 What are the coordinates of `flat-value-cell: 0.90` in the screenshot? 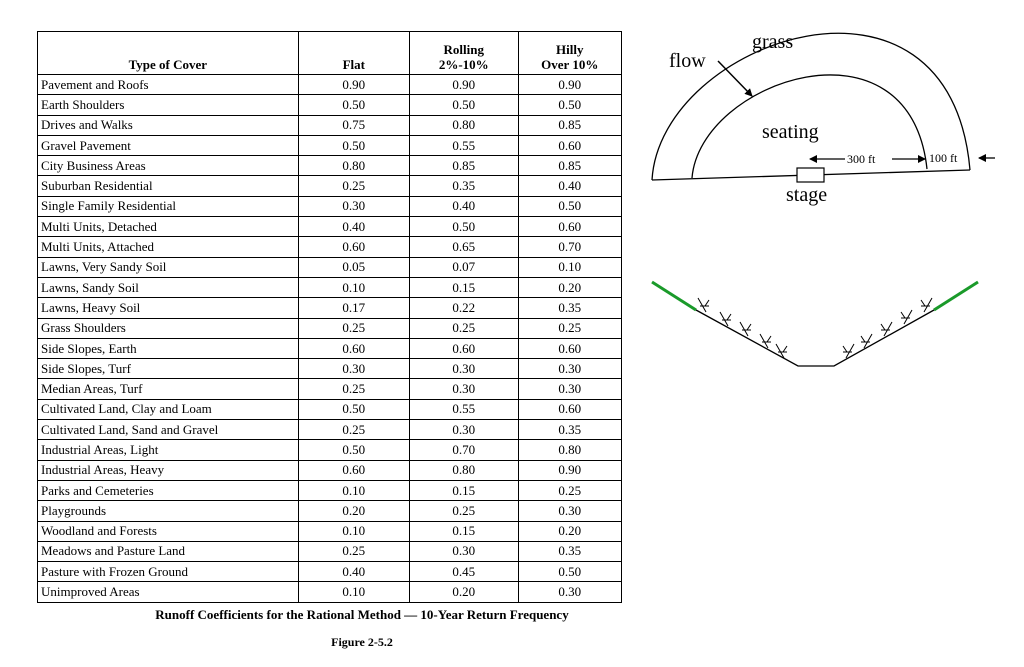 It's located at (353, 84).